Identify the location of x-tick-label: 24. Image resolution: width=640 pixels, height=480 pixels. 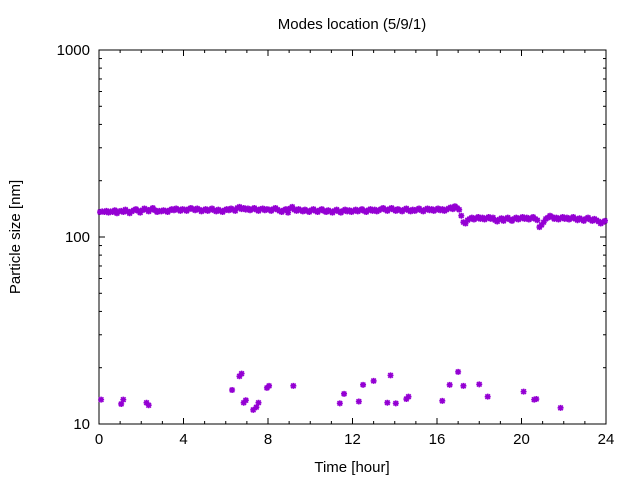
(606, 439).